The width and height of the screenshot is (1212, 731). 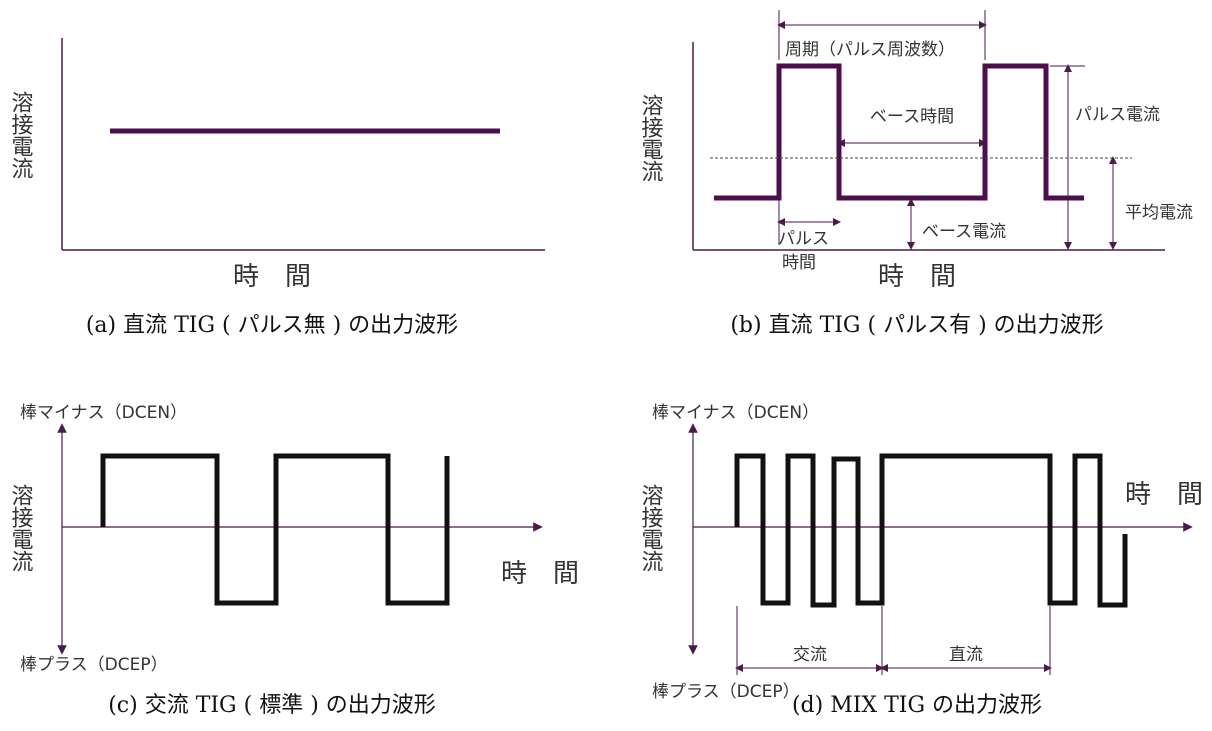 I want to click on panel-a-y-label: 溶接電流, so click(x=21, y=135).